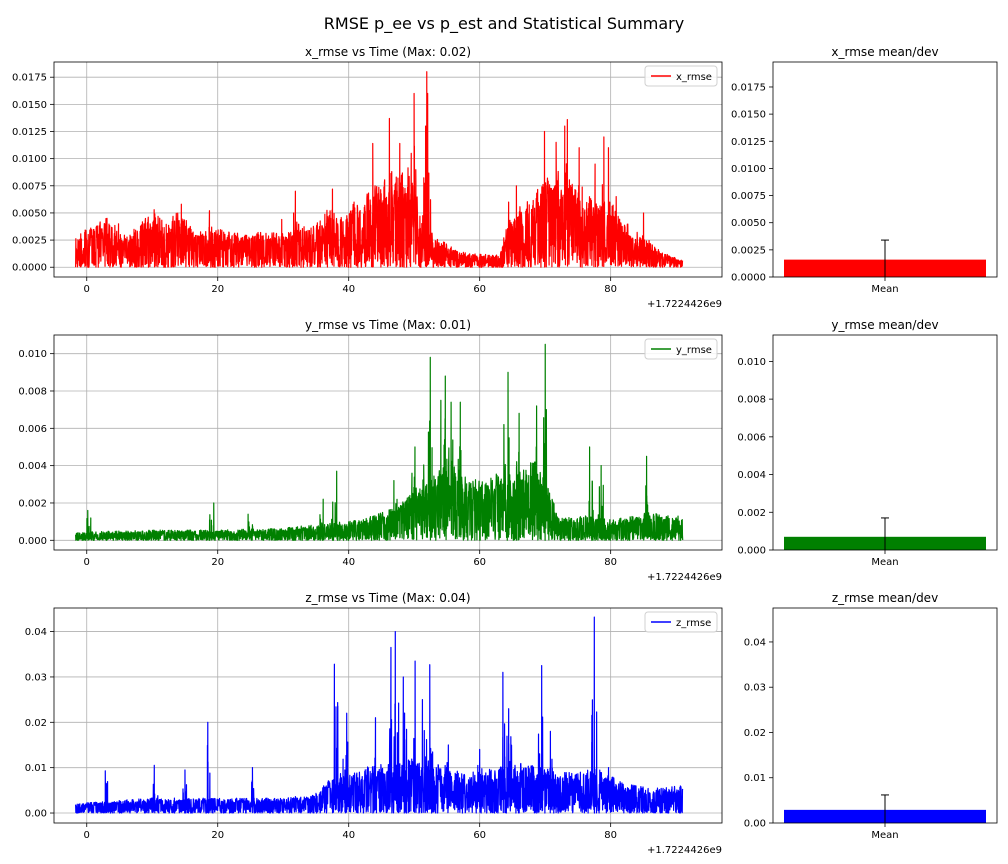 This screenshot has width=1008, height=864. I want to click on legend-label: y_rmse, so click(694, 350).